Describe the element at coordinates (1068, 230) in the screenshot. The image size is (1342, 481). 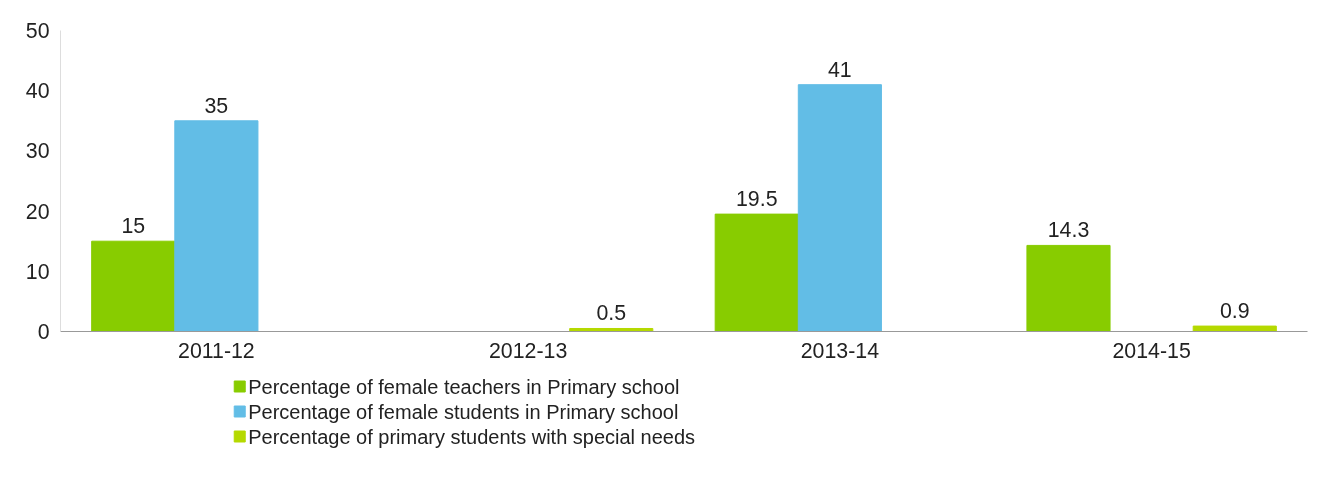
I see `data-label: 14.3` at that location.